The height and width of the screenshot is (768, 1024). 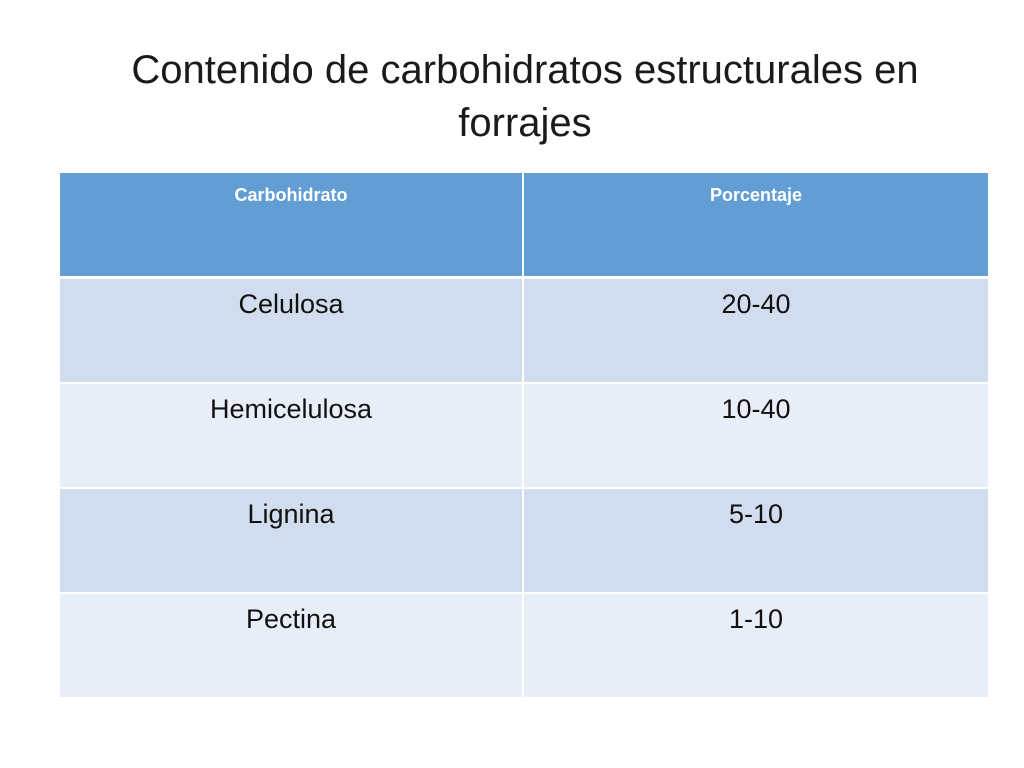 What do you see at coordinates (756, 331) in the screenshot?
I see `cell-porcentaje: 20-40` at bounding box center [756, 331].